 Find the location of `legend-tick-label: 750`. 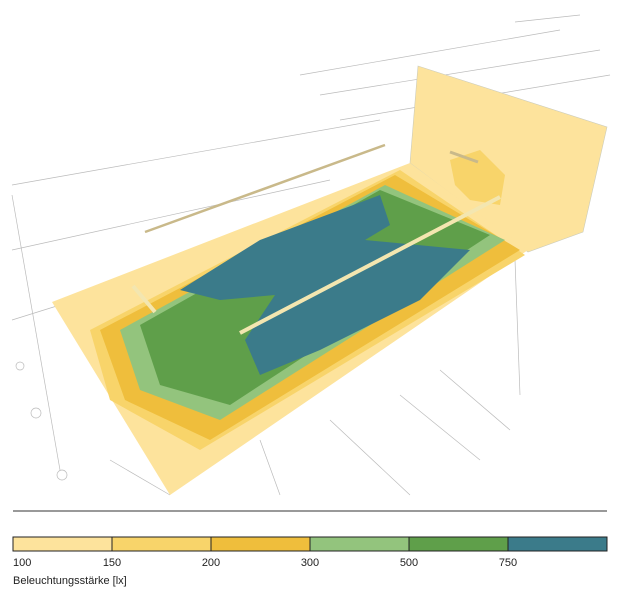

legend-tick-label: 750 is located at coordinates (508, 563).